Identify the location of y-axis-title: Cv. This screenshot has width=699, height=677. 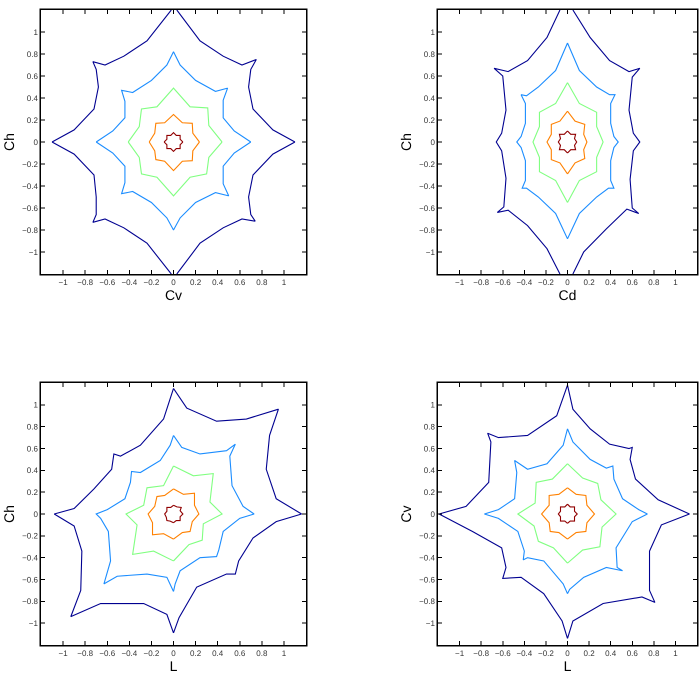
(406, 514).